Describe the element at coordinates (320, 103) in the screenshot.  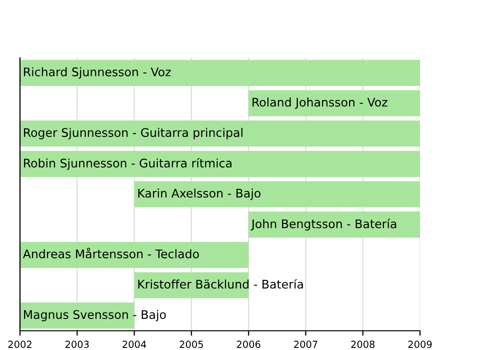
I see `y-tick-label: Roland Johansson - Voz` at that location.